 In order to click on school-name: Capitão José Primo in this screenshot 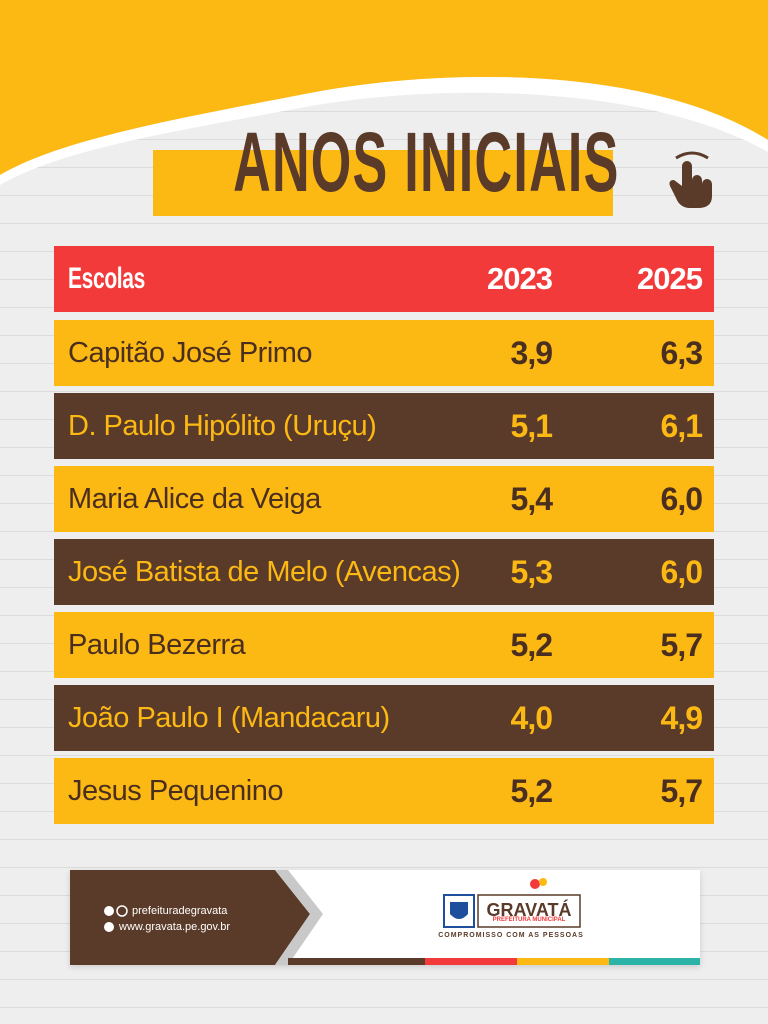, I will do `click(190, 352)`.